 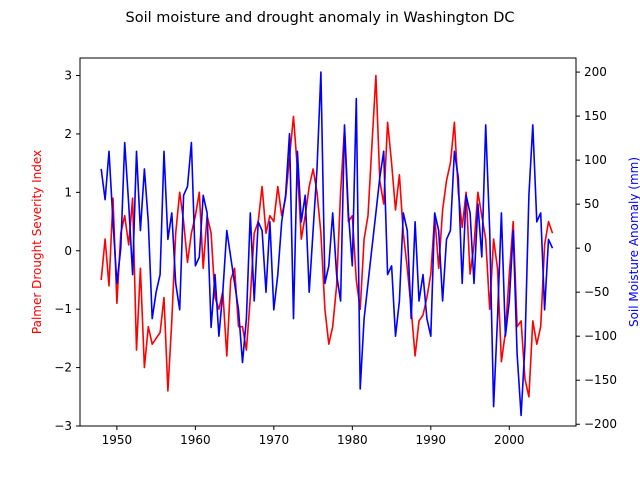 What do you see at coordinates (68, 76) in the screenshot?
I see `left-y-tick-label: 3` at bounding box center [68, 76].